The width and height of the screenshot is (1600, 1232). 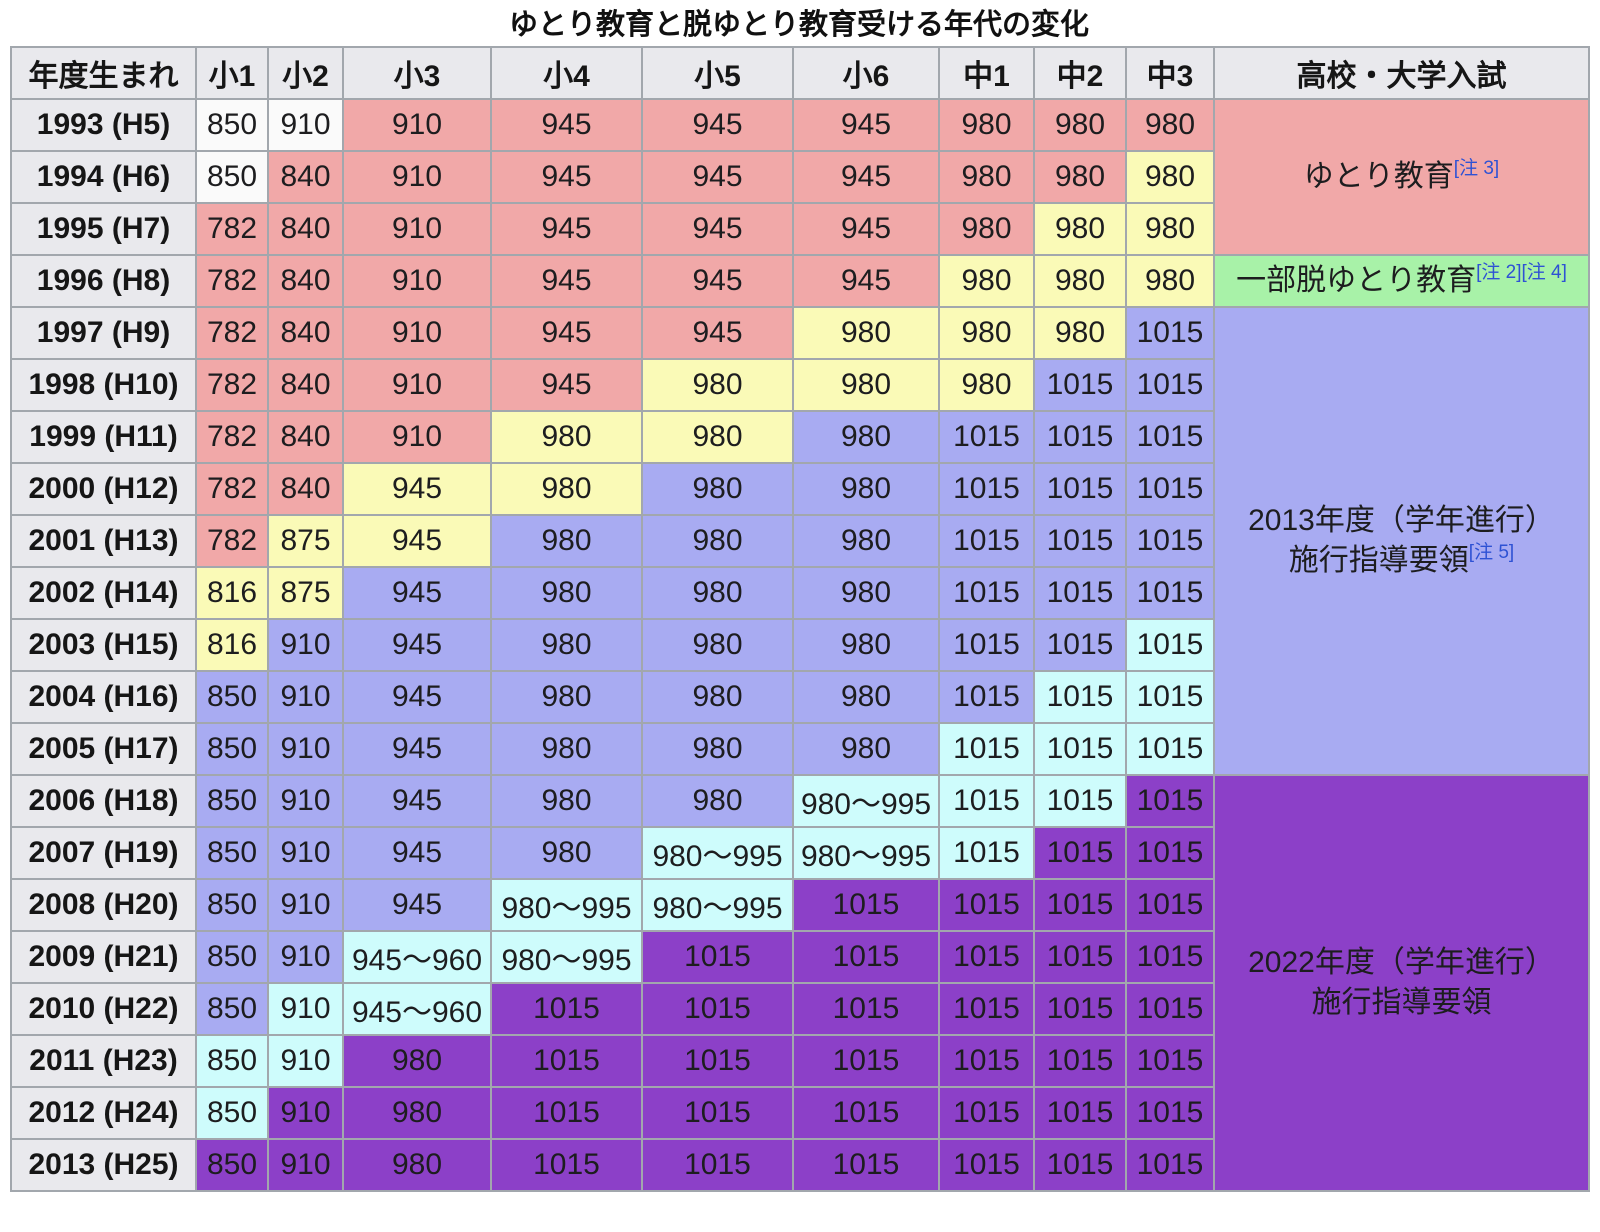 I want to click on year-label: 2012 (H24), so click(x=103, y=1113).